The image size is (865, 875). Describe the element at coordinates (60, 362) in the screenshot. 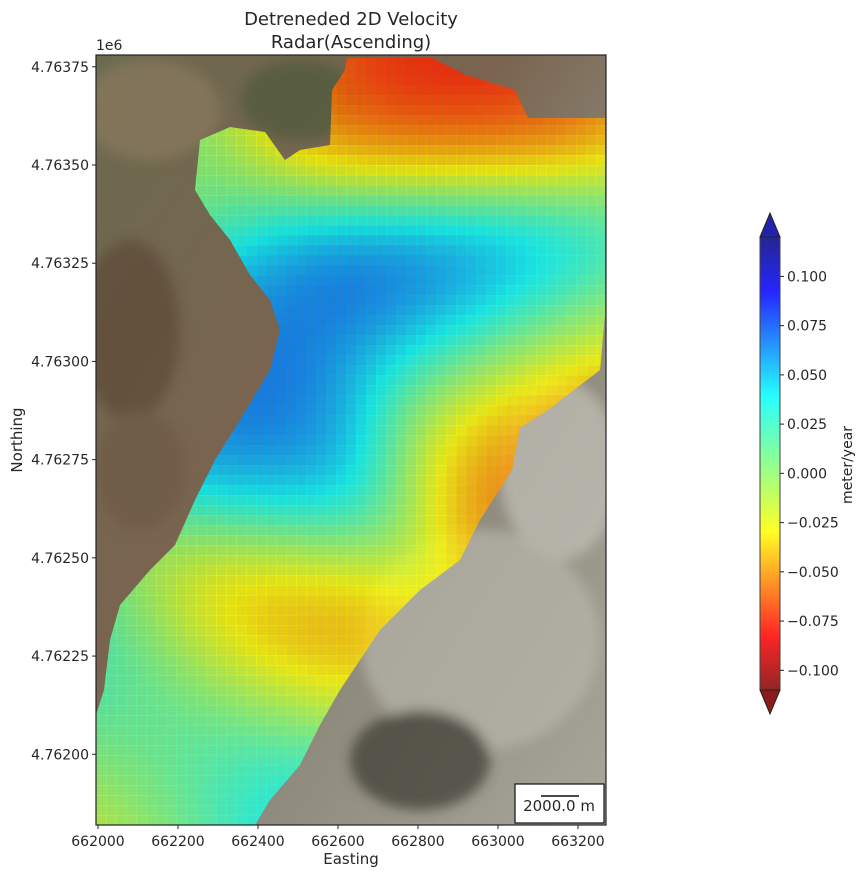

I see `y-tick-label: 4.76300` at that location.